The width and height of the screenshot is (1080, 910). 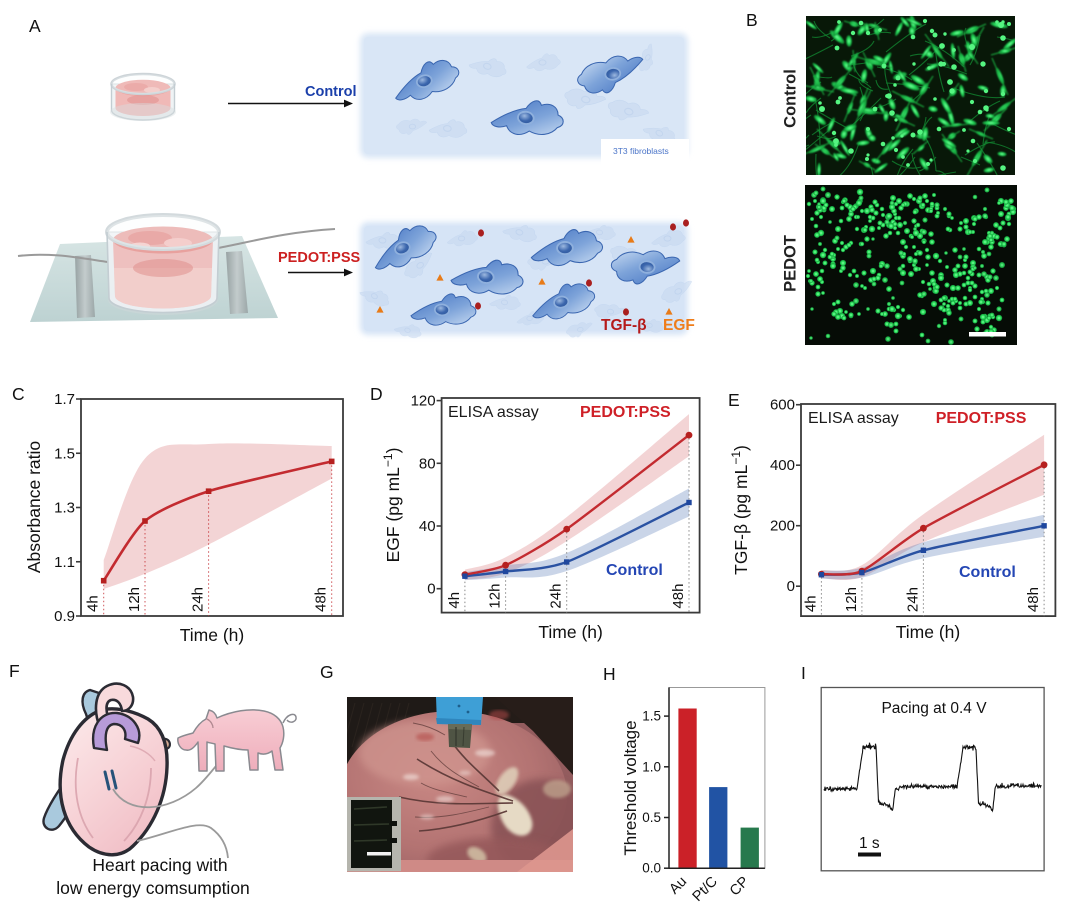 I want to click on svg-text: 3T3 fibroblasts, so click(x=641, y=151).